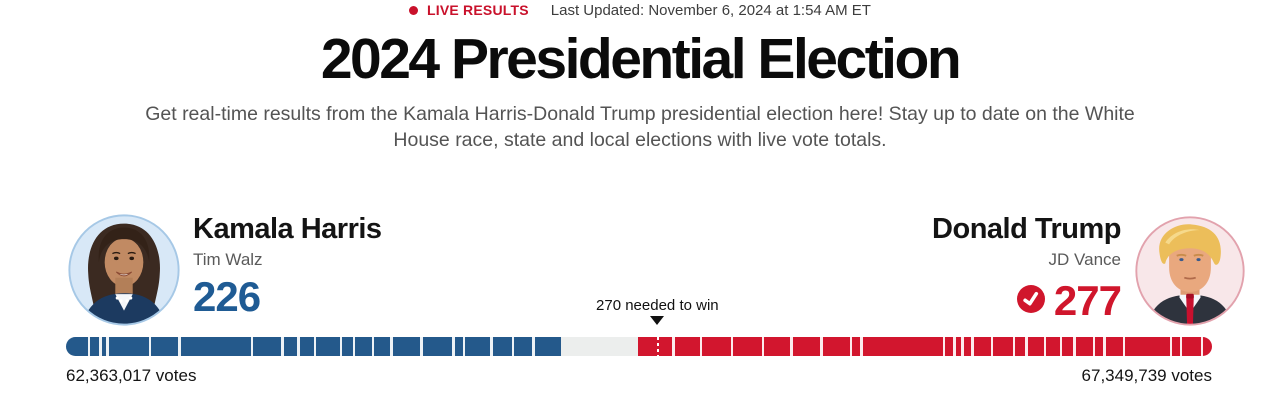  I want to click on candidate-card-trump: Donald Trump JD Vance 277, so click(1089, 270).